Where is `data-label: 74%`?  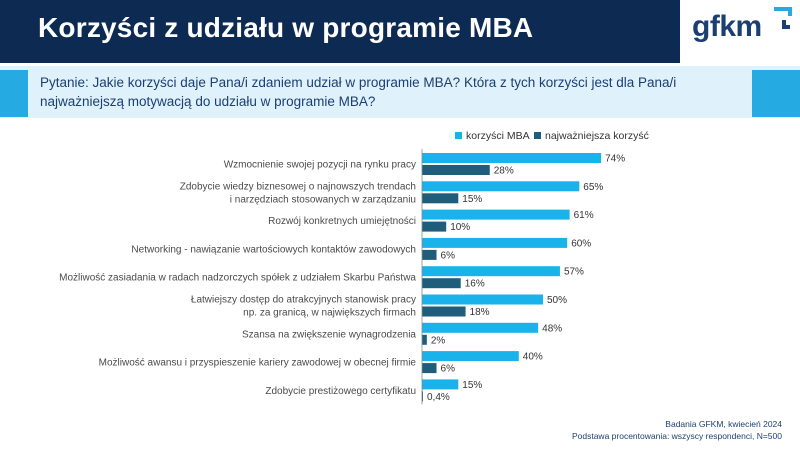
data-label: 74% is located at coordinates (615, 159).